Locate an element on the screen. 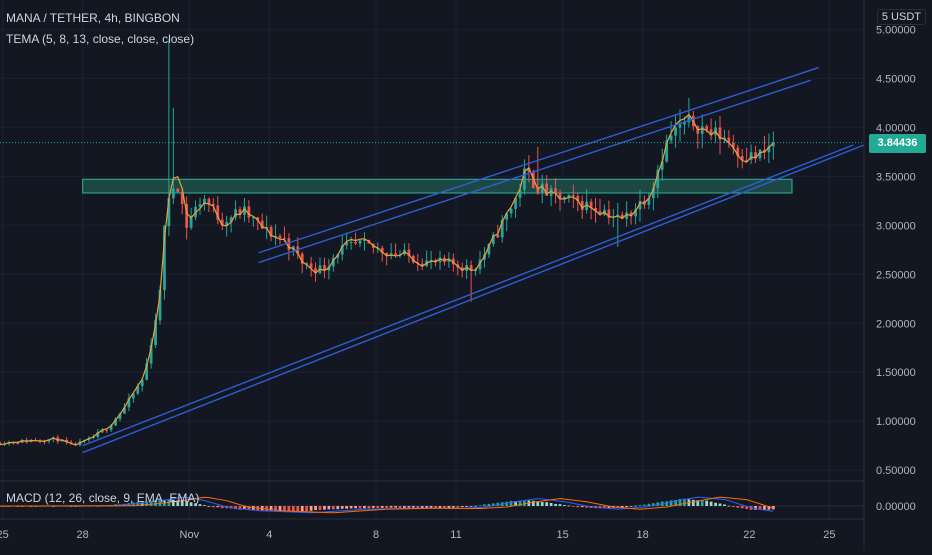  y-tick-label: 0.50000 is located at coordinates (896, 471).